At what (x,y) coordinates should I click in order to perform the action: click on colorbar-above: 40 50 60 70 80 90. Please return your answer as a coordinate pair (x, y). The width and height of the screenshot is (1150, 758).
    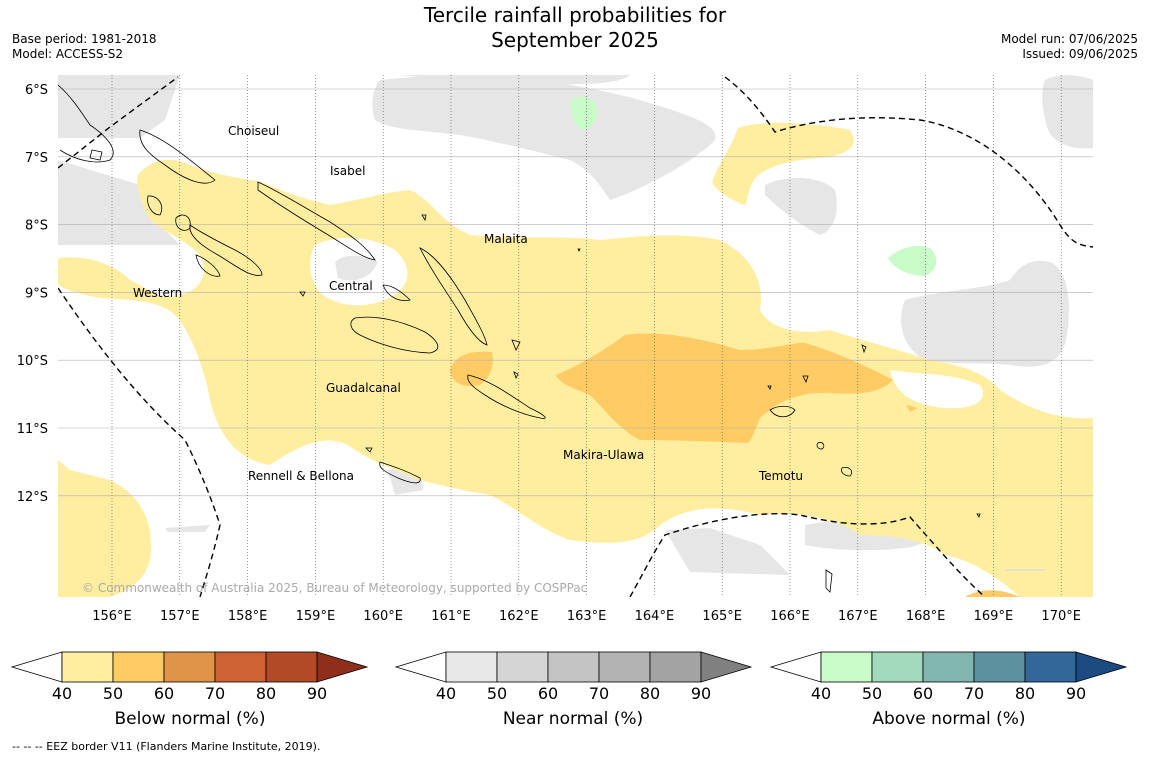
    Looking at the image, I should click on (948, 677).